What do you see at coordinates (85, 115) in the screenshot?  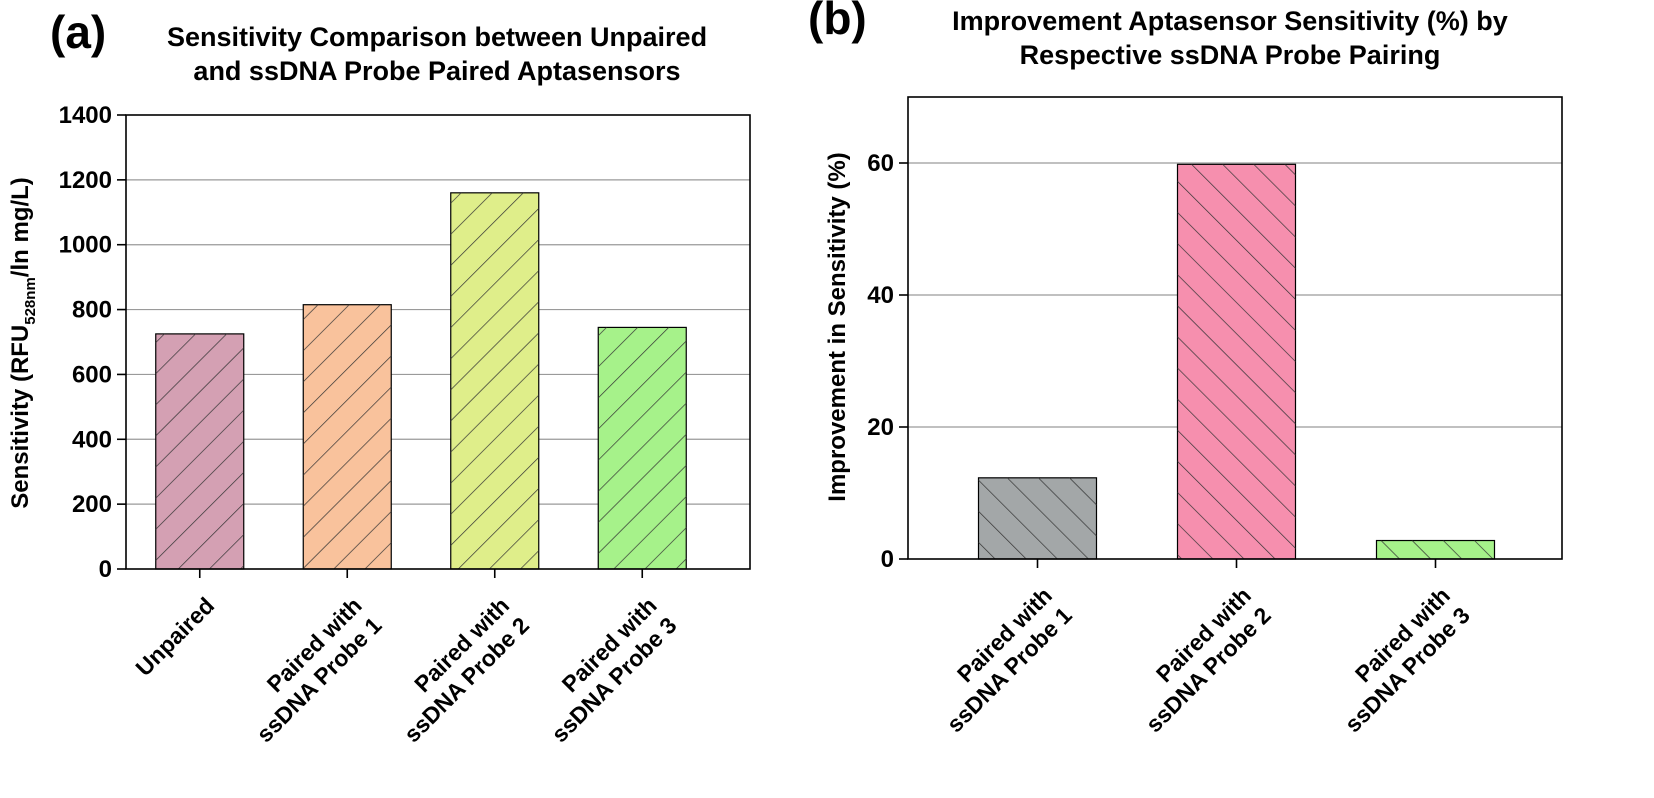 I see `y-tick-label: 1400` at bounding box center [85, 115].